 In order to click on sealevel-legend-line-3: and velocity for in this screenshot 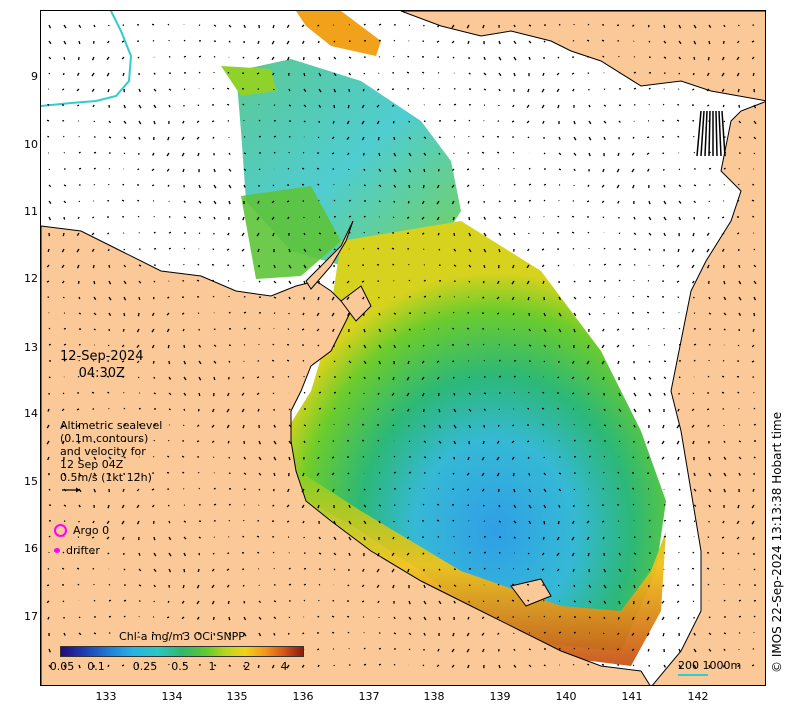, I will do `click(103, 451)`.